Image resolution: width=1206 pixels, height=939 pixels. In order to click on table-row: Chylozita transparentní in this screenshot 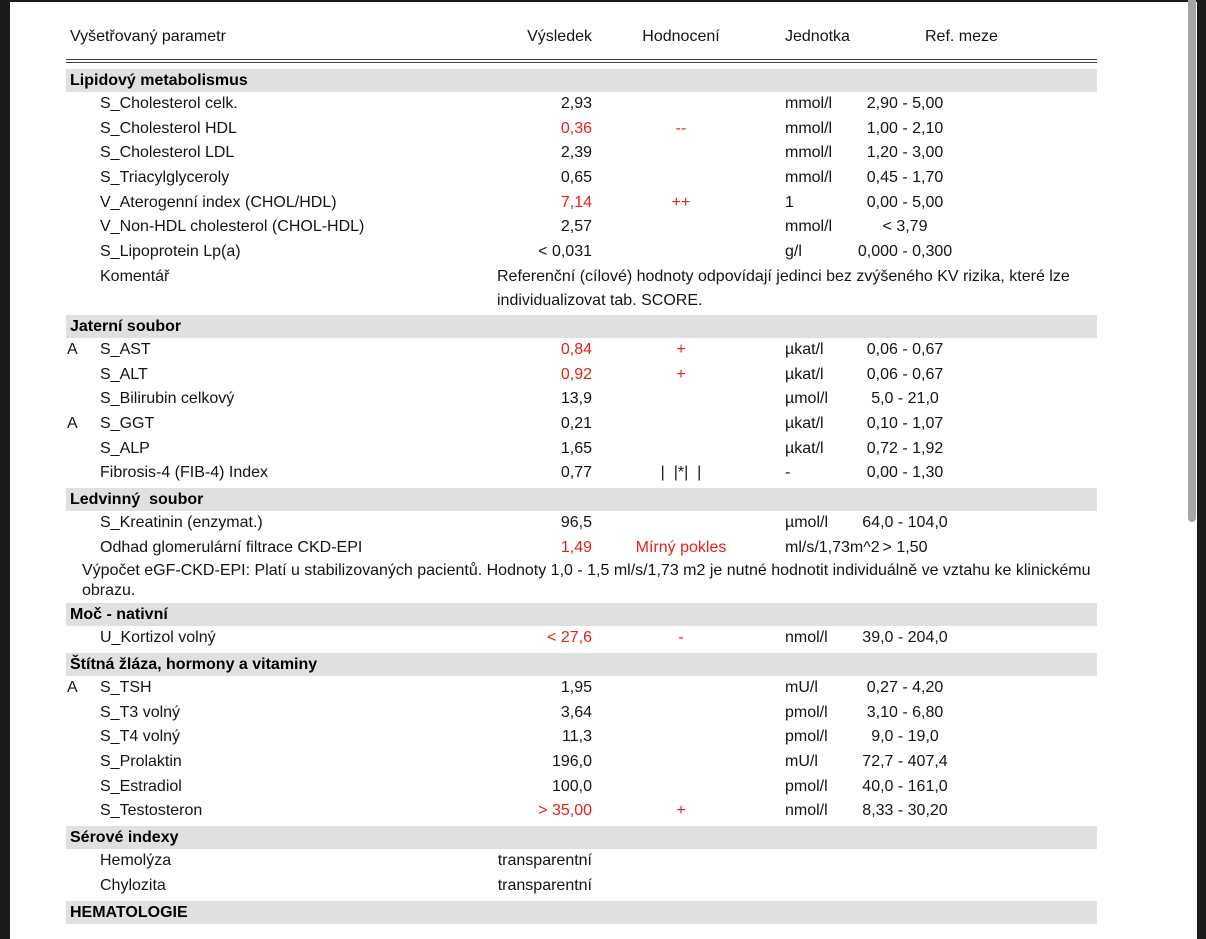, I will do `click(581, 886)`.